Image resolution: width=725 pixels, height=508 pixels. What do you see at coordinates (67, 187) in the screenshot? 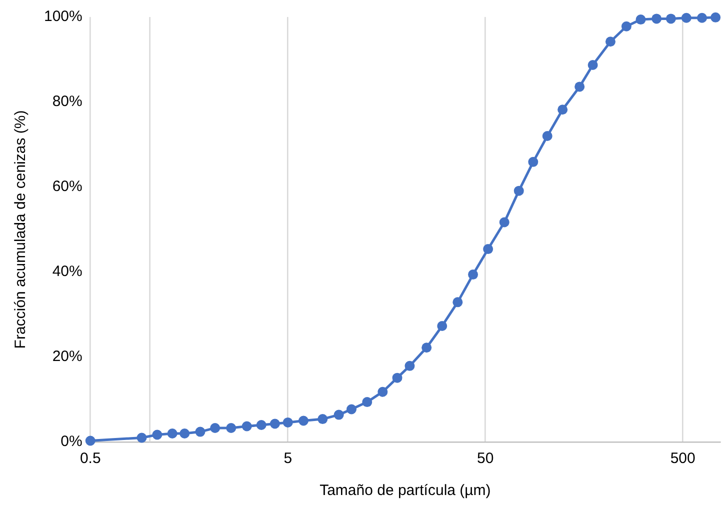
I see `y-tick-label: 60%` at bounding box center [67, 187].